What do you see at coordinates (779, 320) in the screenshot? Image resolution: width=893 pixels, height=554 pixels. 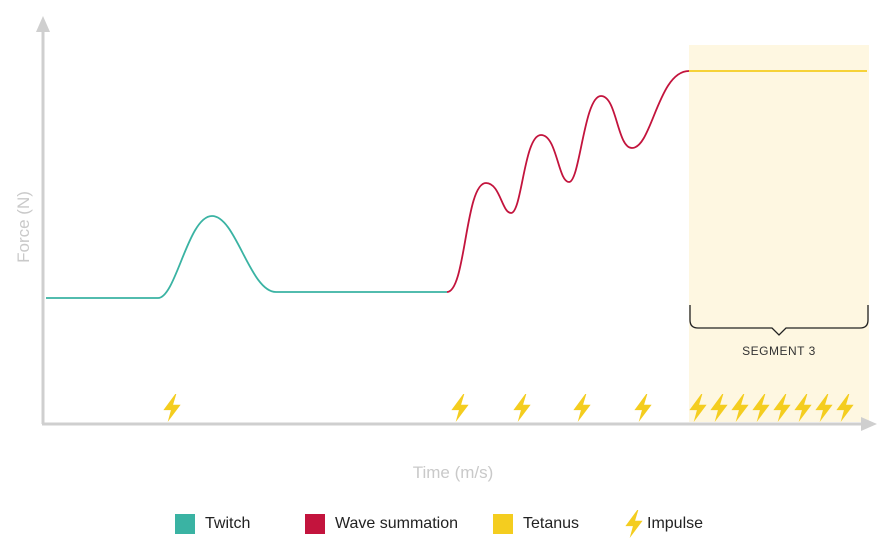 I see `segment-3-bracket` at bounding box center [779, 320].